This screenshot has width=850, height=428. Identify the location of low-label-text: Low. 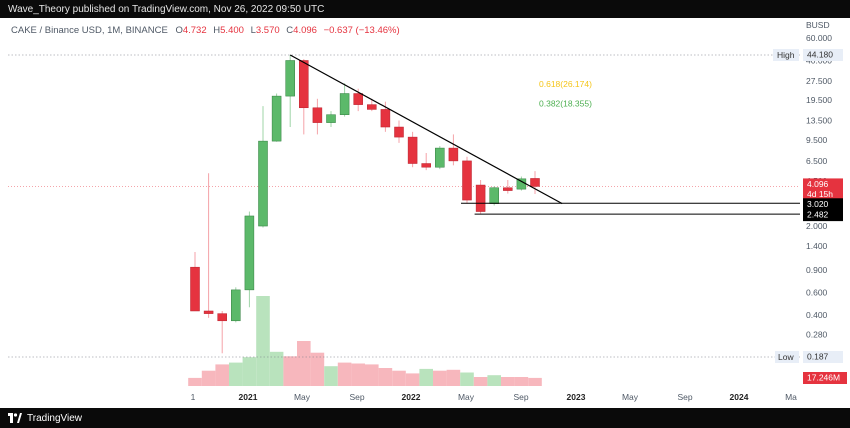
(786, 357).